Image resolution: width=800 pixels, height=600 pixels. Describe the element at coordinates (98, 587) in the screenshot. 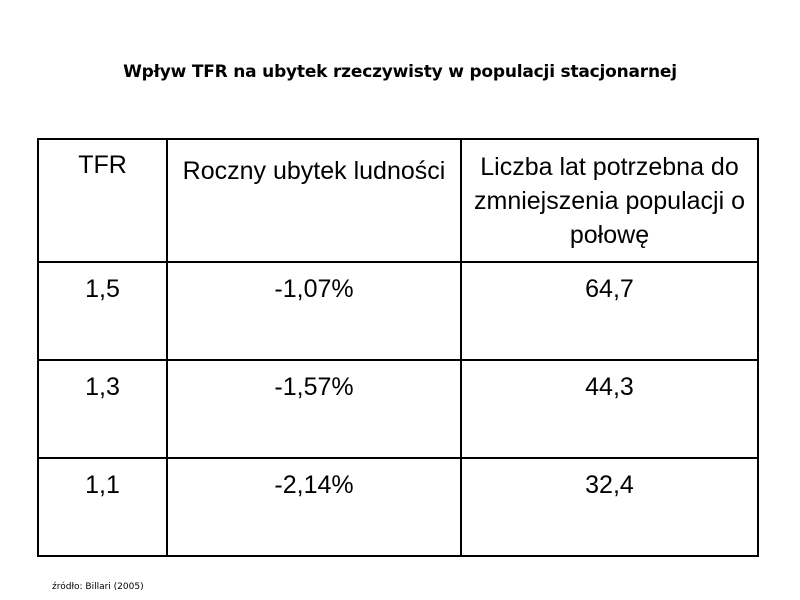

I see `source-note: źródło: Billari (2005)` at that location.